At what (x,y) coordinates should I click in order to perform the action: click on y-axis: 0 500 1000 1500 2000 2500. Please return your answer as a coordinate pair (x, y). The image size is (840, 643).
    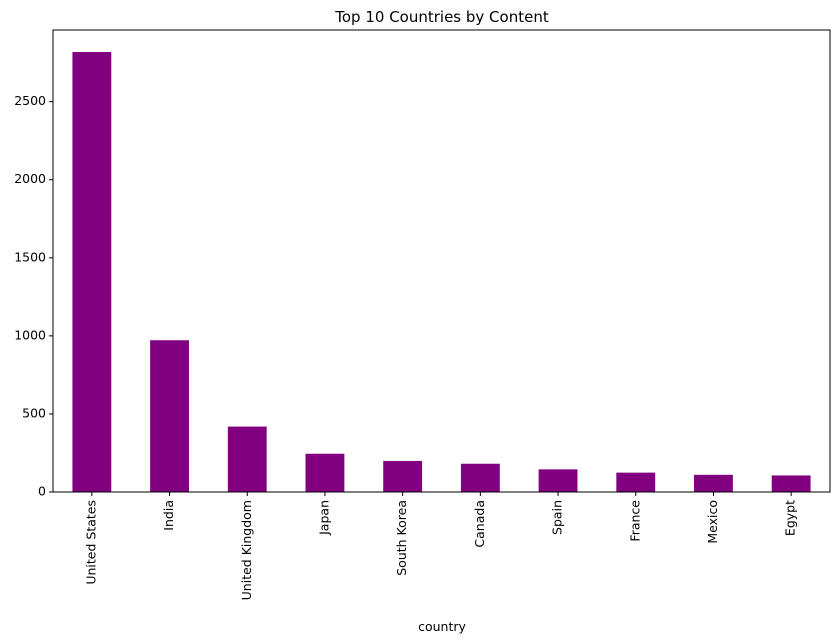
    Looking at the image, I should click on (33, 296).